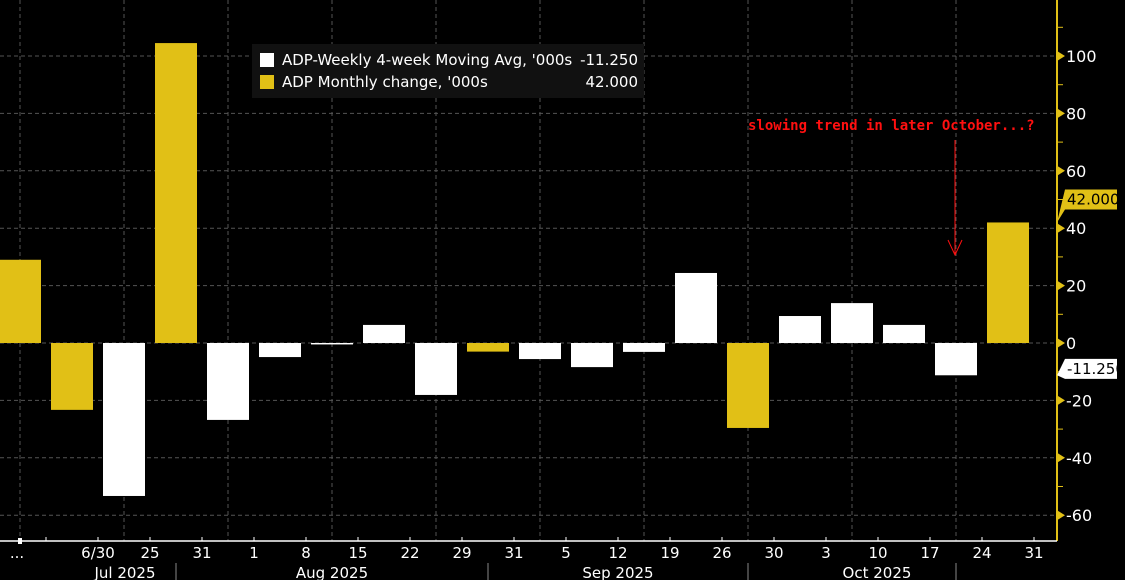 This screenshot has width=1125, height=580. What do you see at coordinates (1096, 369) in the screenshot?
I see `weekly-value-tag: -11.250` at bounding box center [1096, 369].